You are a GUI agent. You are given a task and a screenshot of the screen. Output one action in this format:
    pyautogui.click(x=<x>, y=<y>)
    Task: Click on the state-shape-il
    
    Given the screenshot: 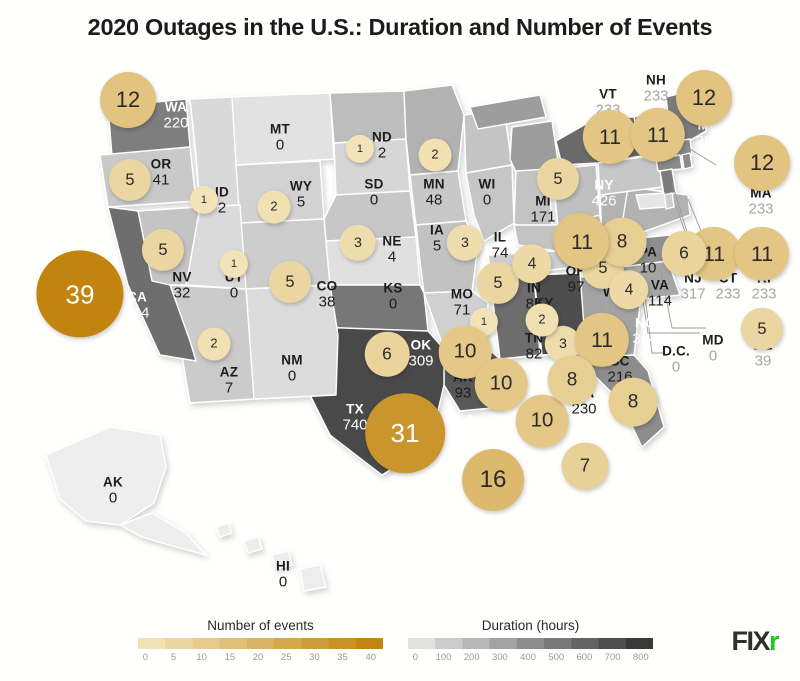 What is the action you would take?
    pyautogui.click(x=490, y=203)
    